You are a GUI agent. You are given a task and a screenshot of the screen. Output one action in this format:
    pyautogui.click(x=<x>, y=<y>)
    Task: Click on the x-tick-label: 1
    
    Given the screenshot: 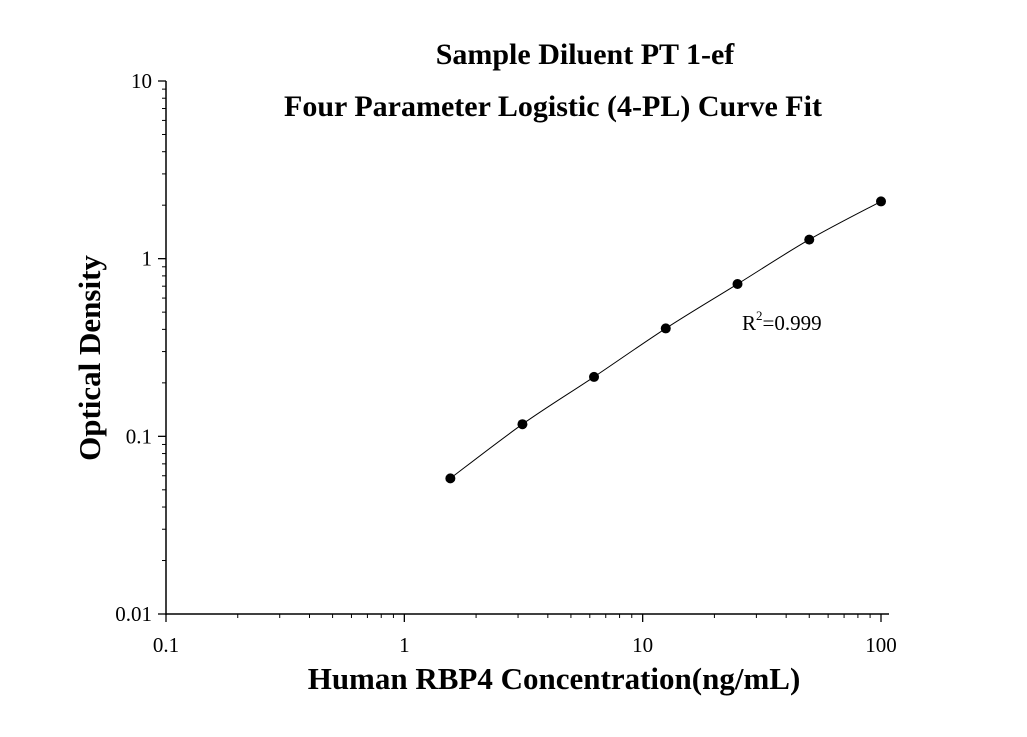 What is the action you would take?
    pyautogui.click(x=404, y=645)
    